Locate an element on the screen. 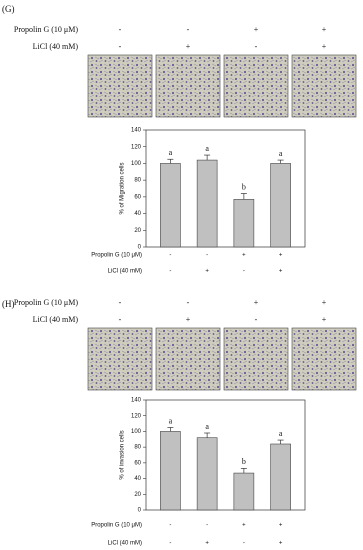 This screenshot has width=363, height=550. y-axis-label: % of invasion cells is located at coordinates (123, 454).